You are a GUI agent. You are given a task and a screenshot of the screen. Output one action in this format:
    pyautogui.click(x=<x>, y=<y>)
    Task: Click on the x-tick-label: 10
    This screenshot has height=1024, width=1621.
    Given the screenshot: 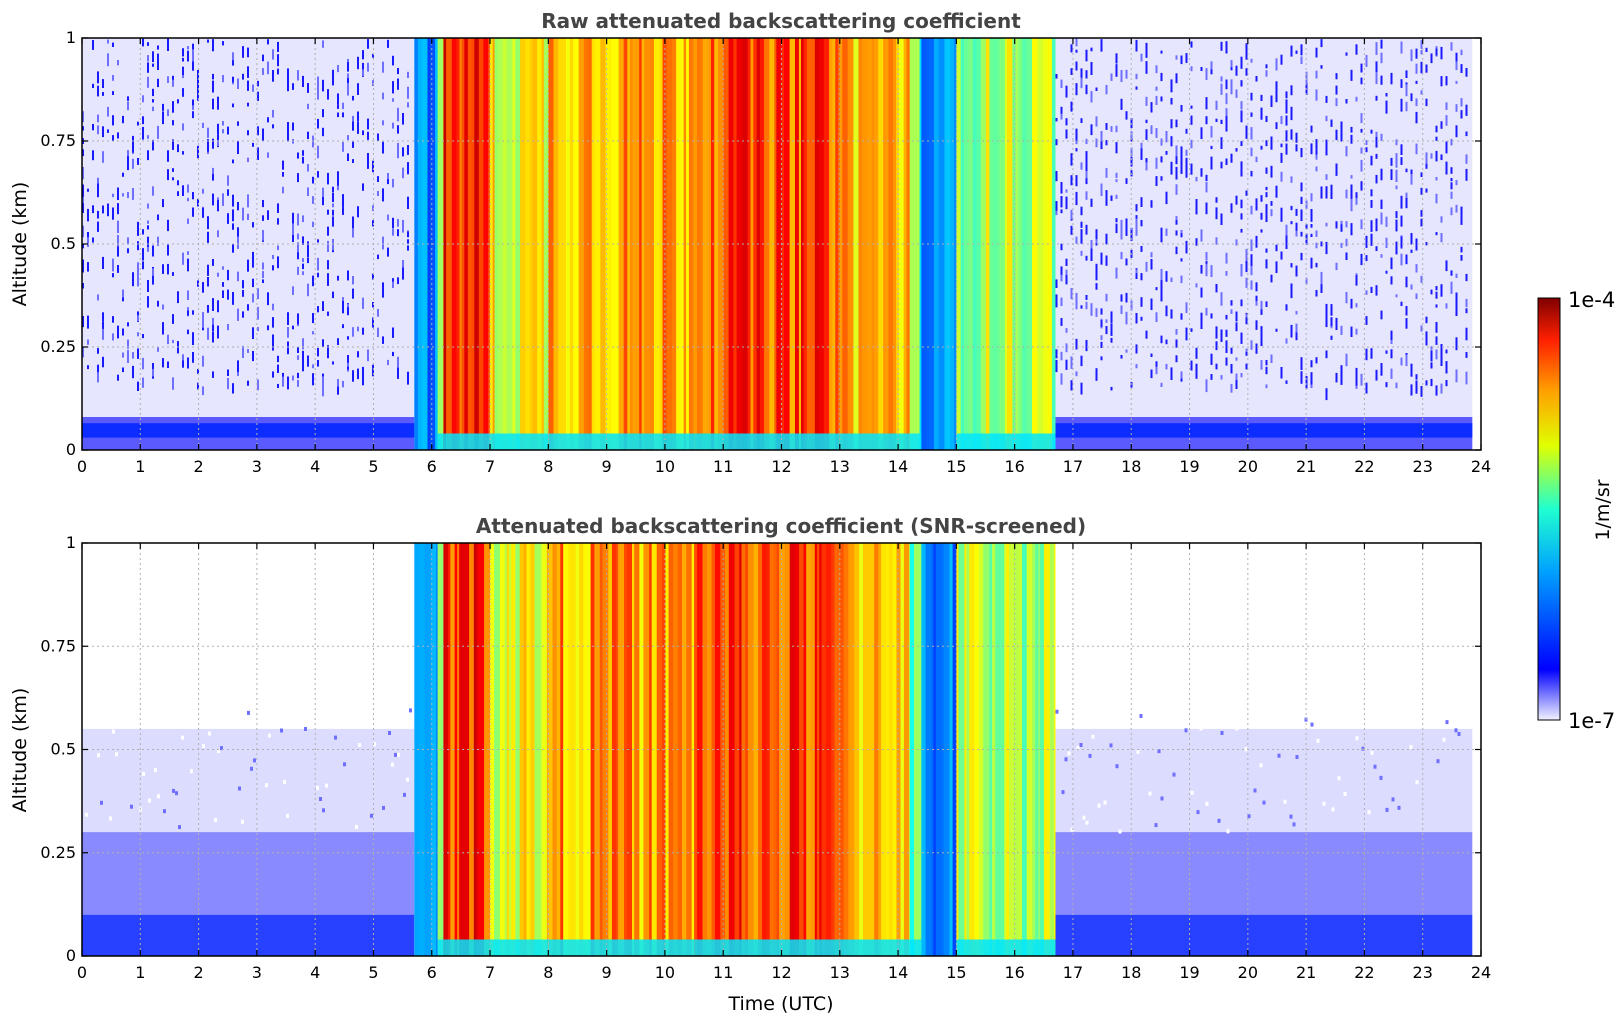 What is the action you would take?
    pyautogui.click(x=665, y=466)
    